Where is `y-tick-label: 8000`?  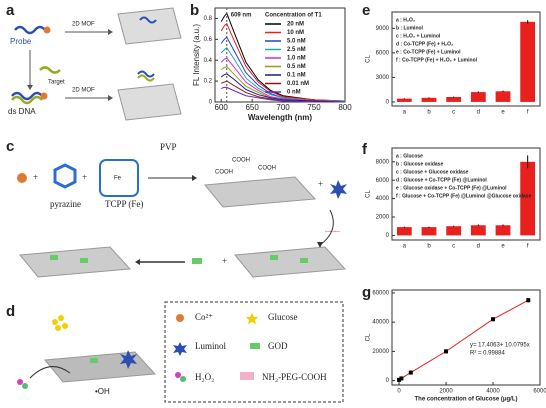
y-tick-label: 8000 is located at coordinates (383, 162).